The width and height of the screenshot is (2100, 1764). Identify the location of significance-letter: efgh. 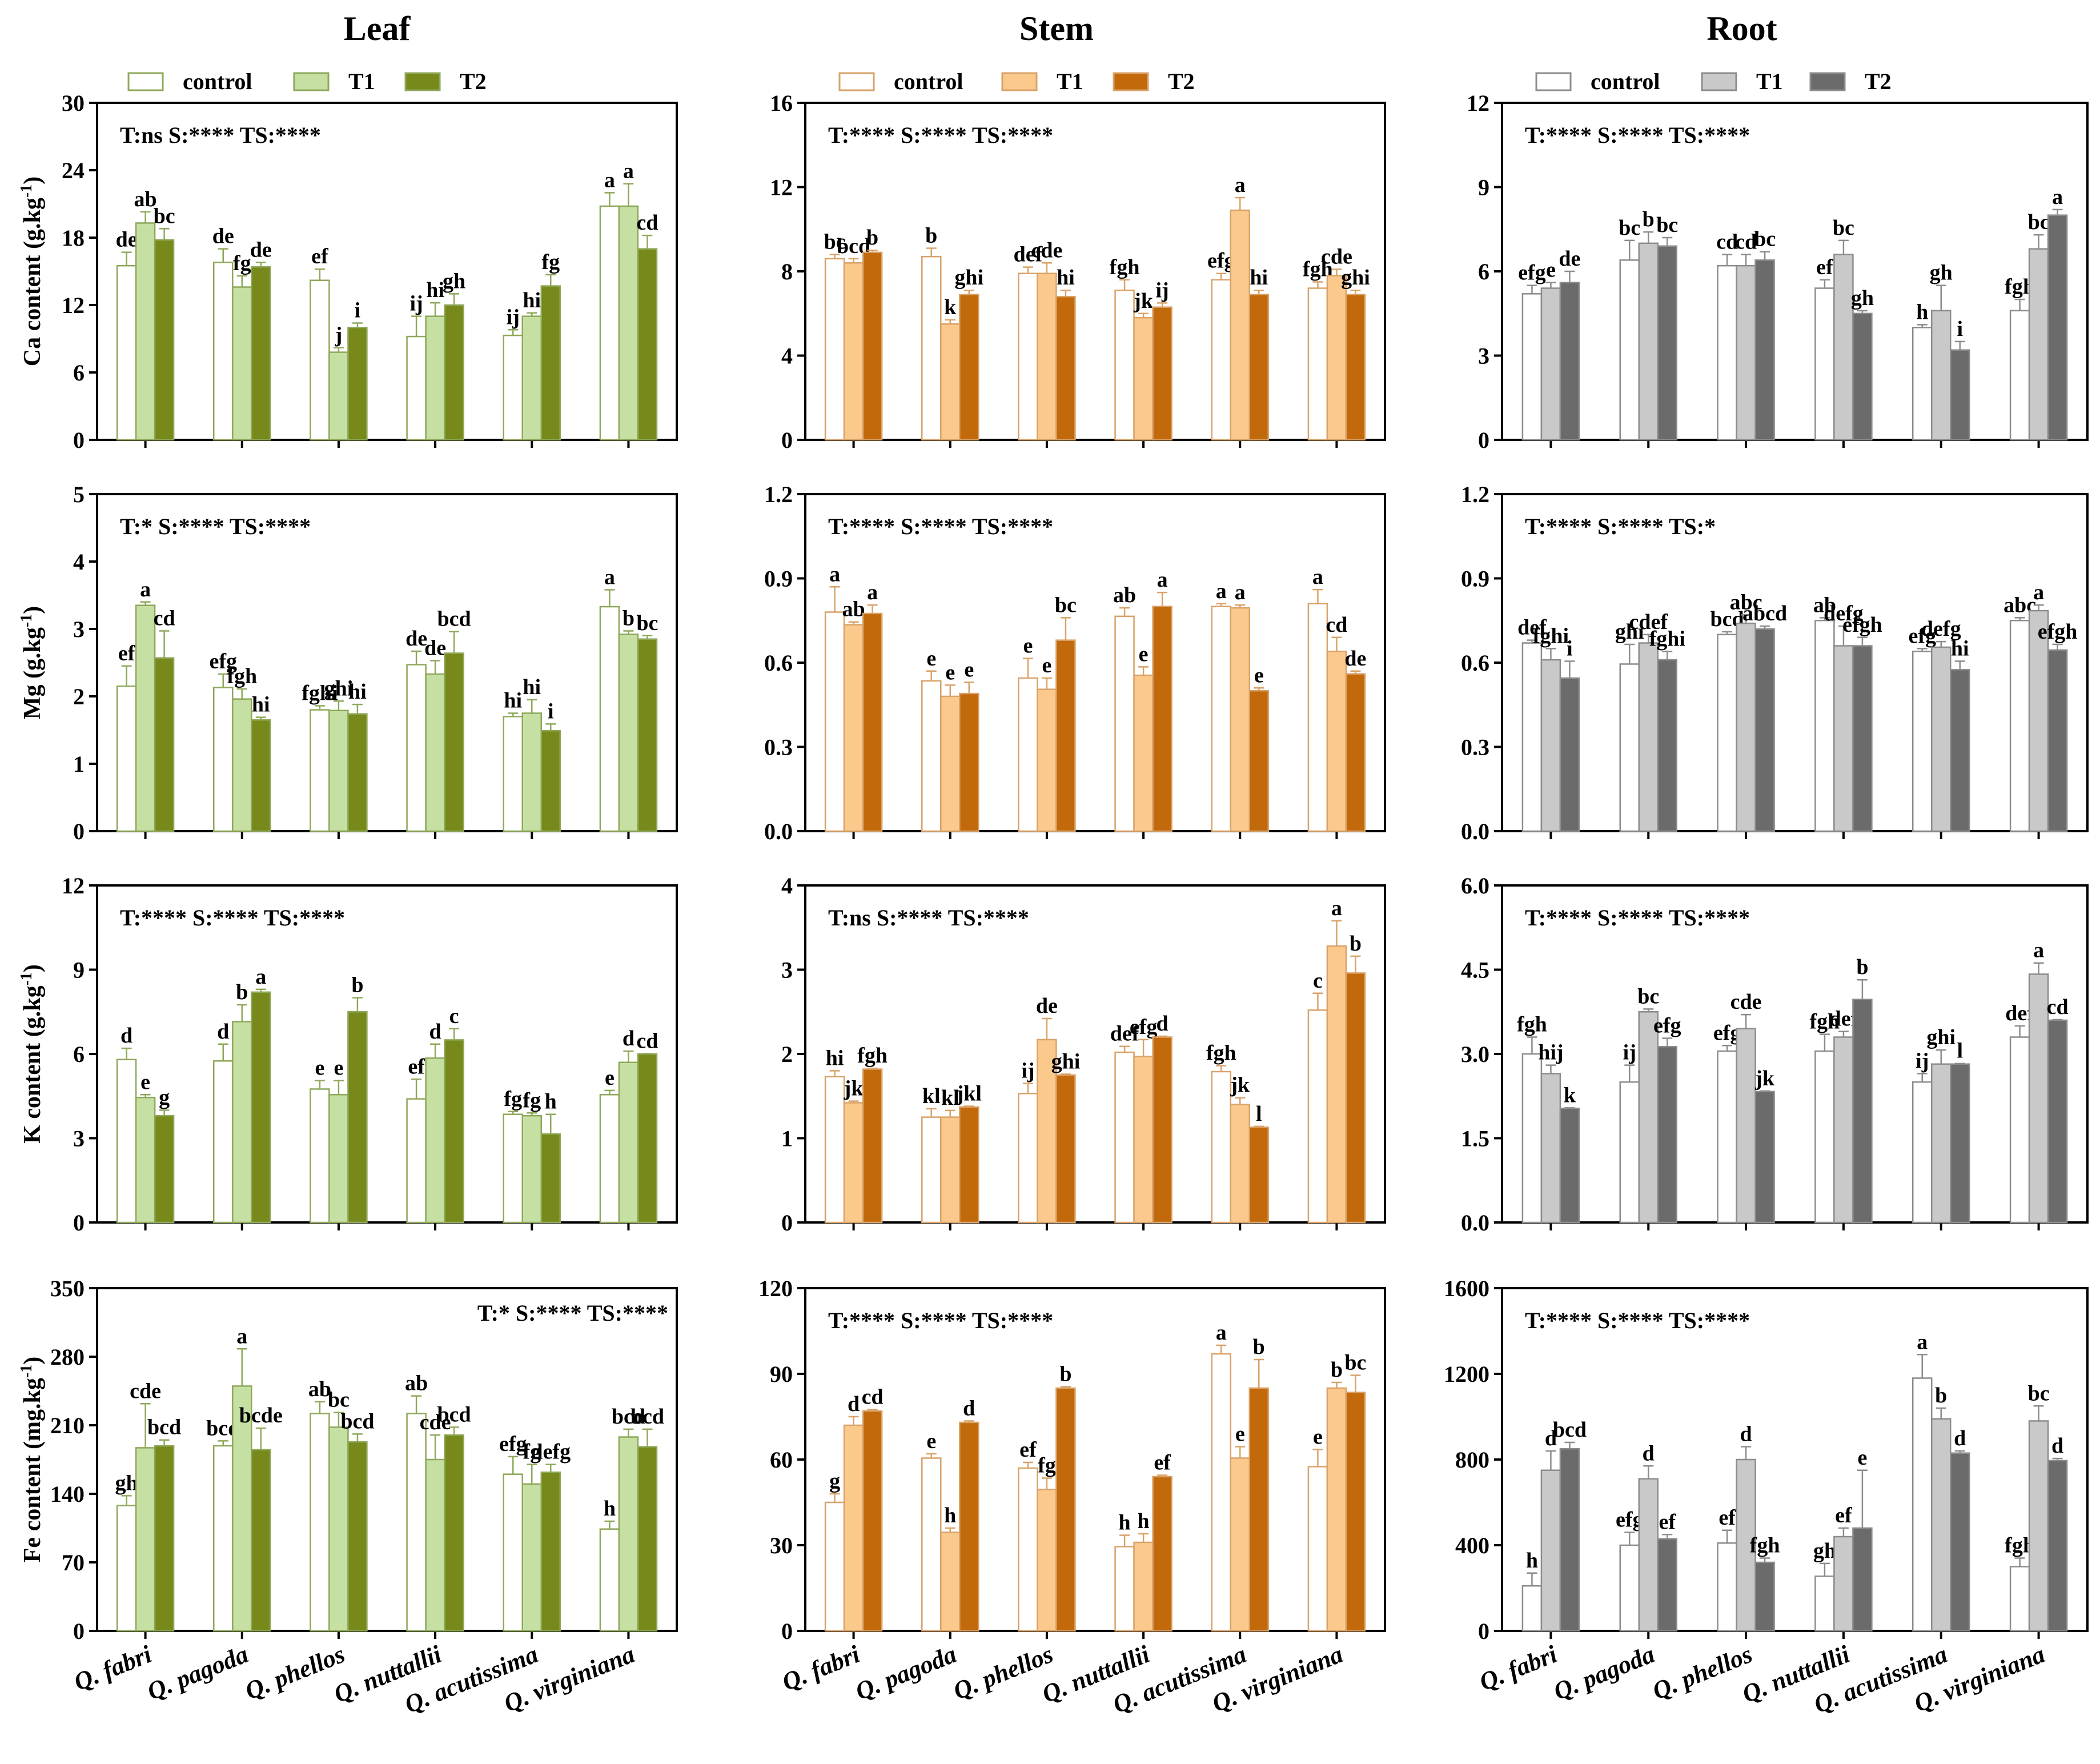
(2058, 632).